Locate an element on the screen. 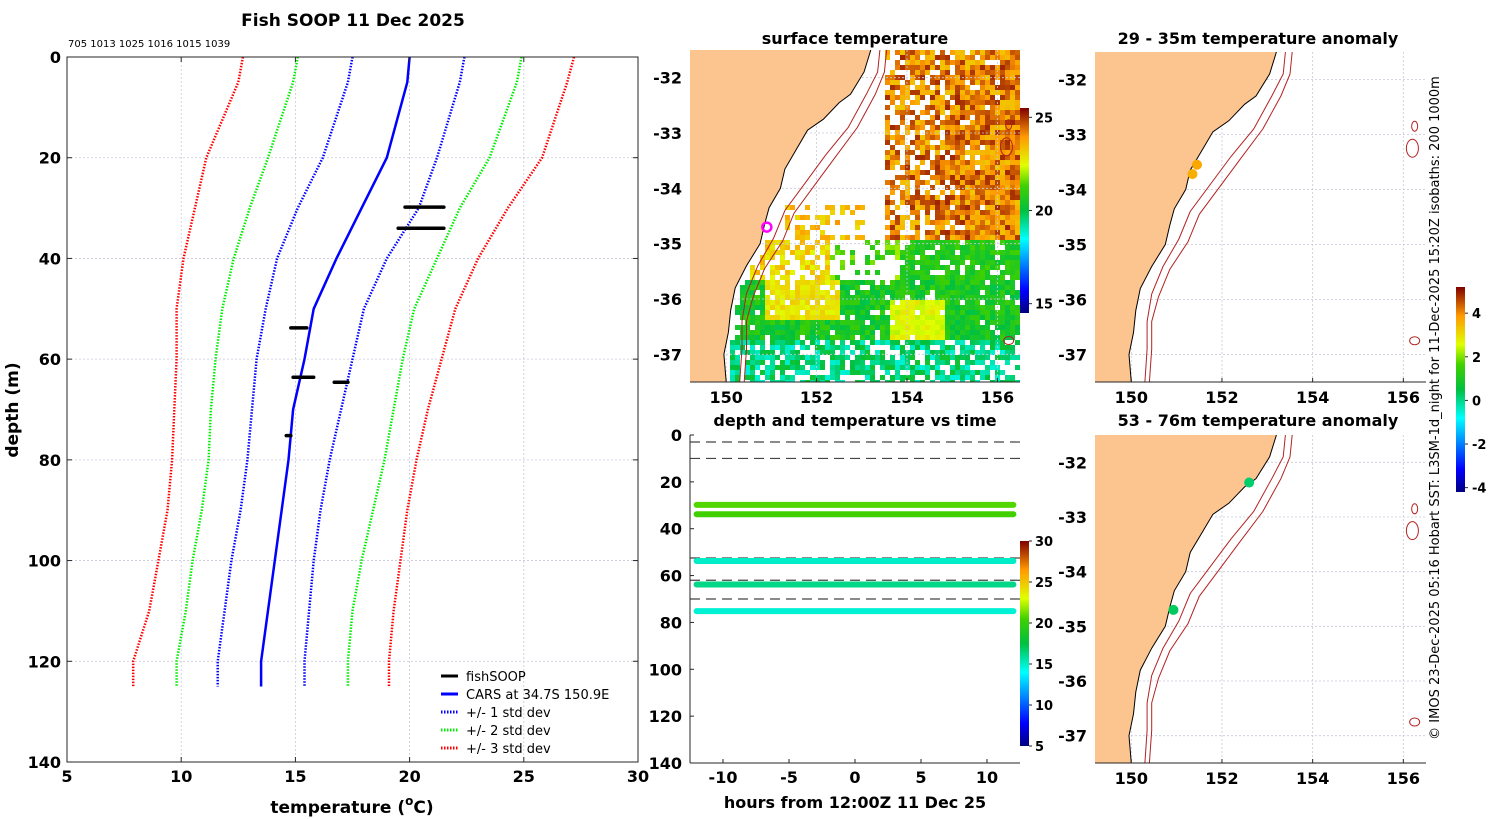  depth-time-title: depth and temperature vs time is located at coordinates (854, 420).